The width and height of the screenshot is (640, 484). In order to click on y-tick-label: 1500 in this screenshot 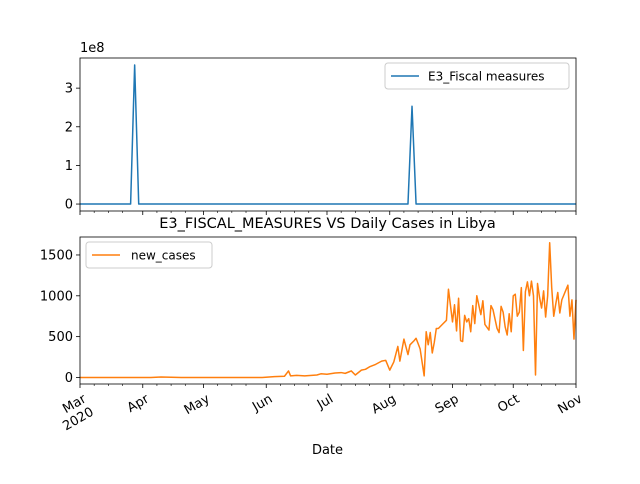, I will do `click(56, 255)`.